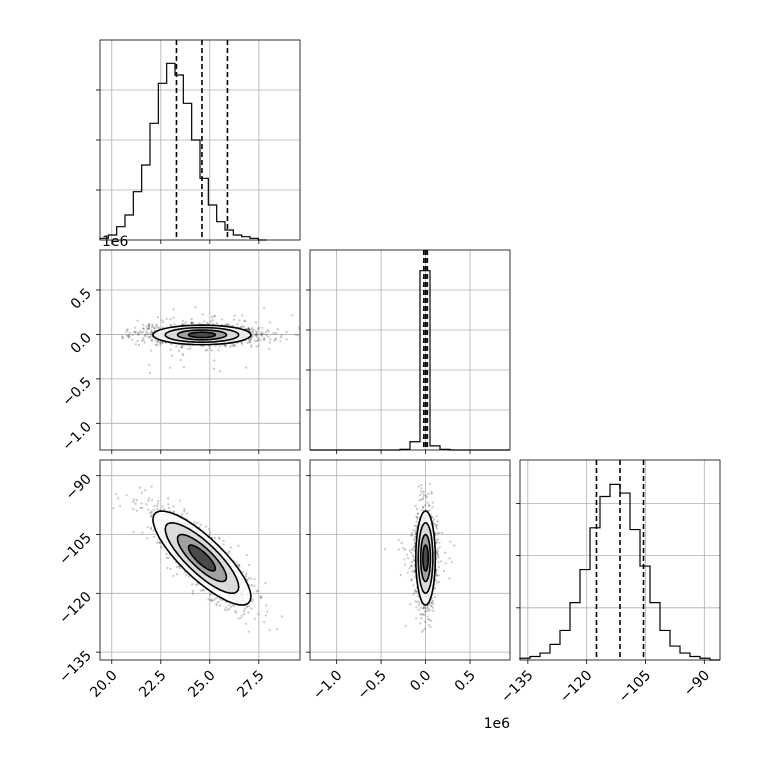  I want to click on hist-p0-frame, so click(200, 140).